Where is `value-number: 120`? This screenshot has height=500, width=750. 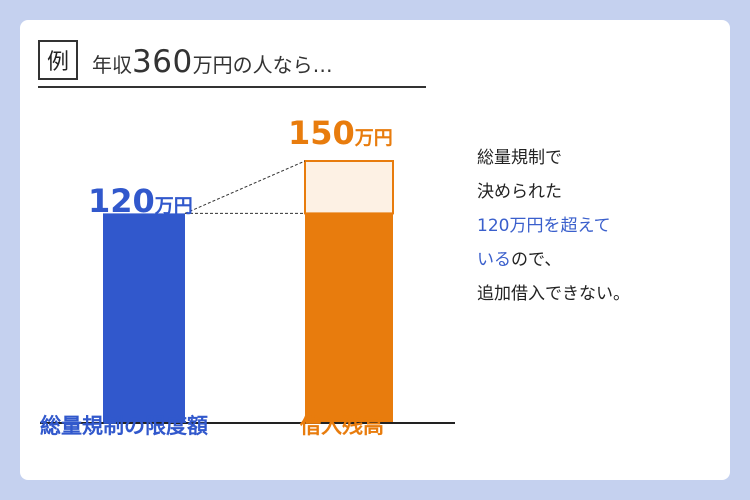 value-number: 120 is located at coordinates (121, 201).